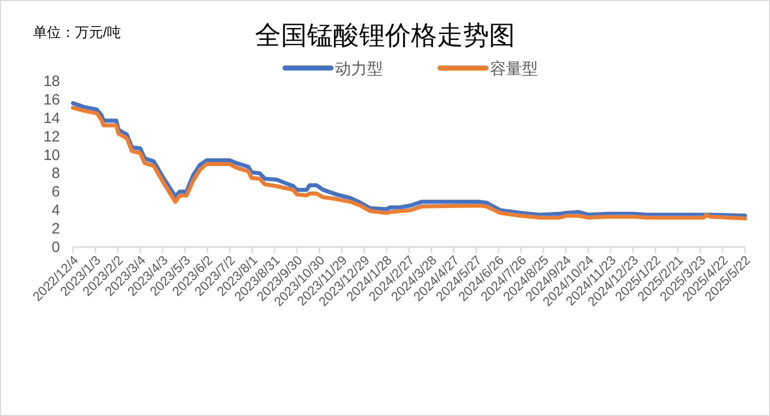 This screenshot has width=770, height=416. I want to click on y-tick-label: 4, so click(56, 211).